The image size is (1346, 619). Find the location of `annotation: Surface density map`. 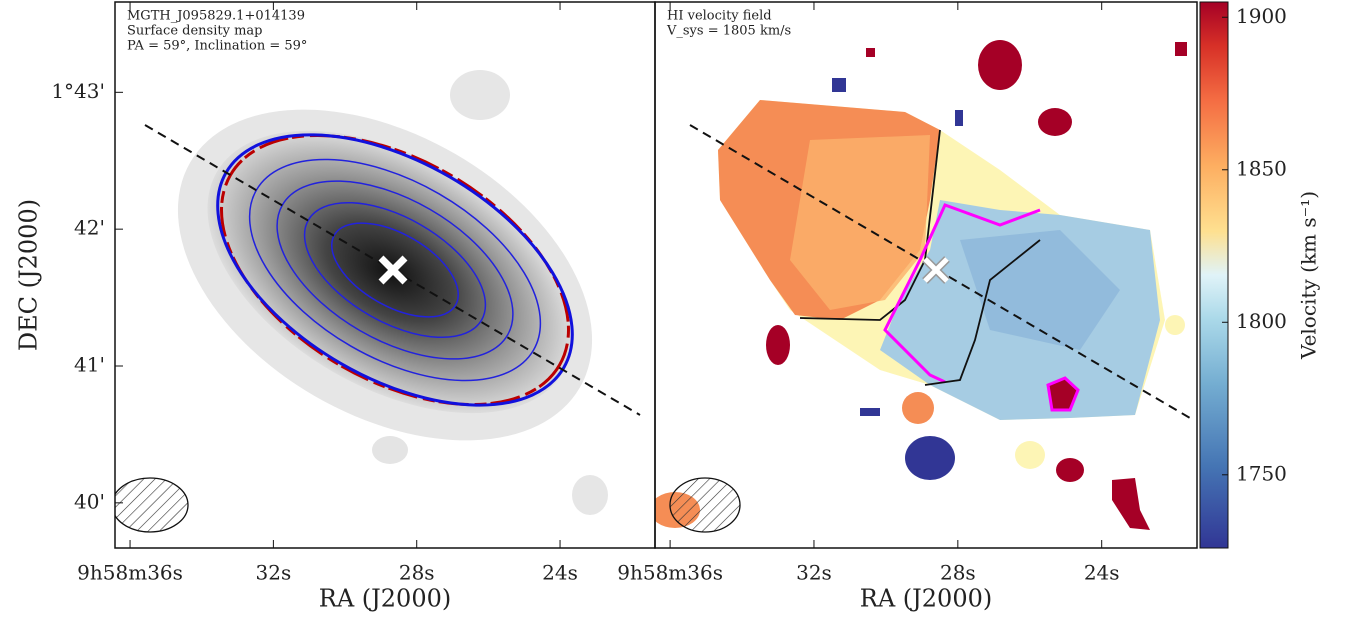

annotation: Surface density map is located at coordinates (194, 31).